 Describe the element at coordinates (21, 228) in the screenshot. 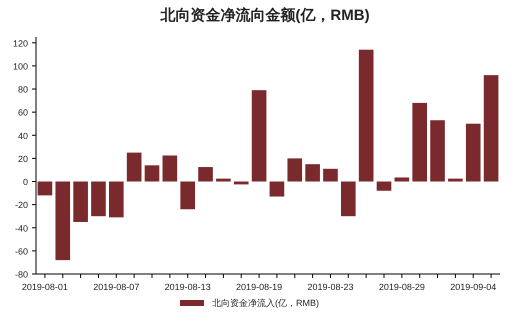

I see `y-tick-label: -40` at that location.